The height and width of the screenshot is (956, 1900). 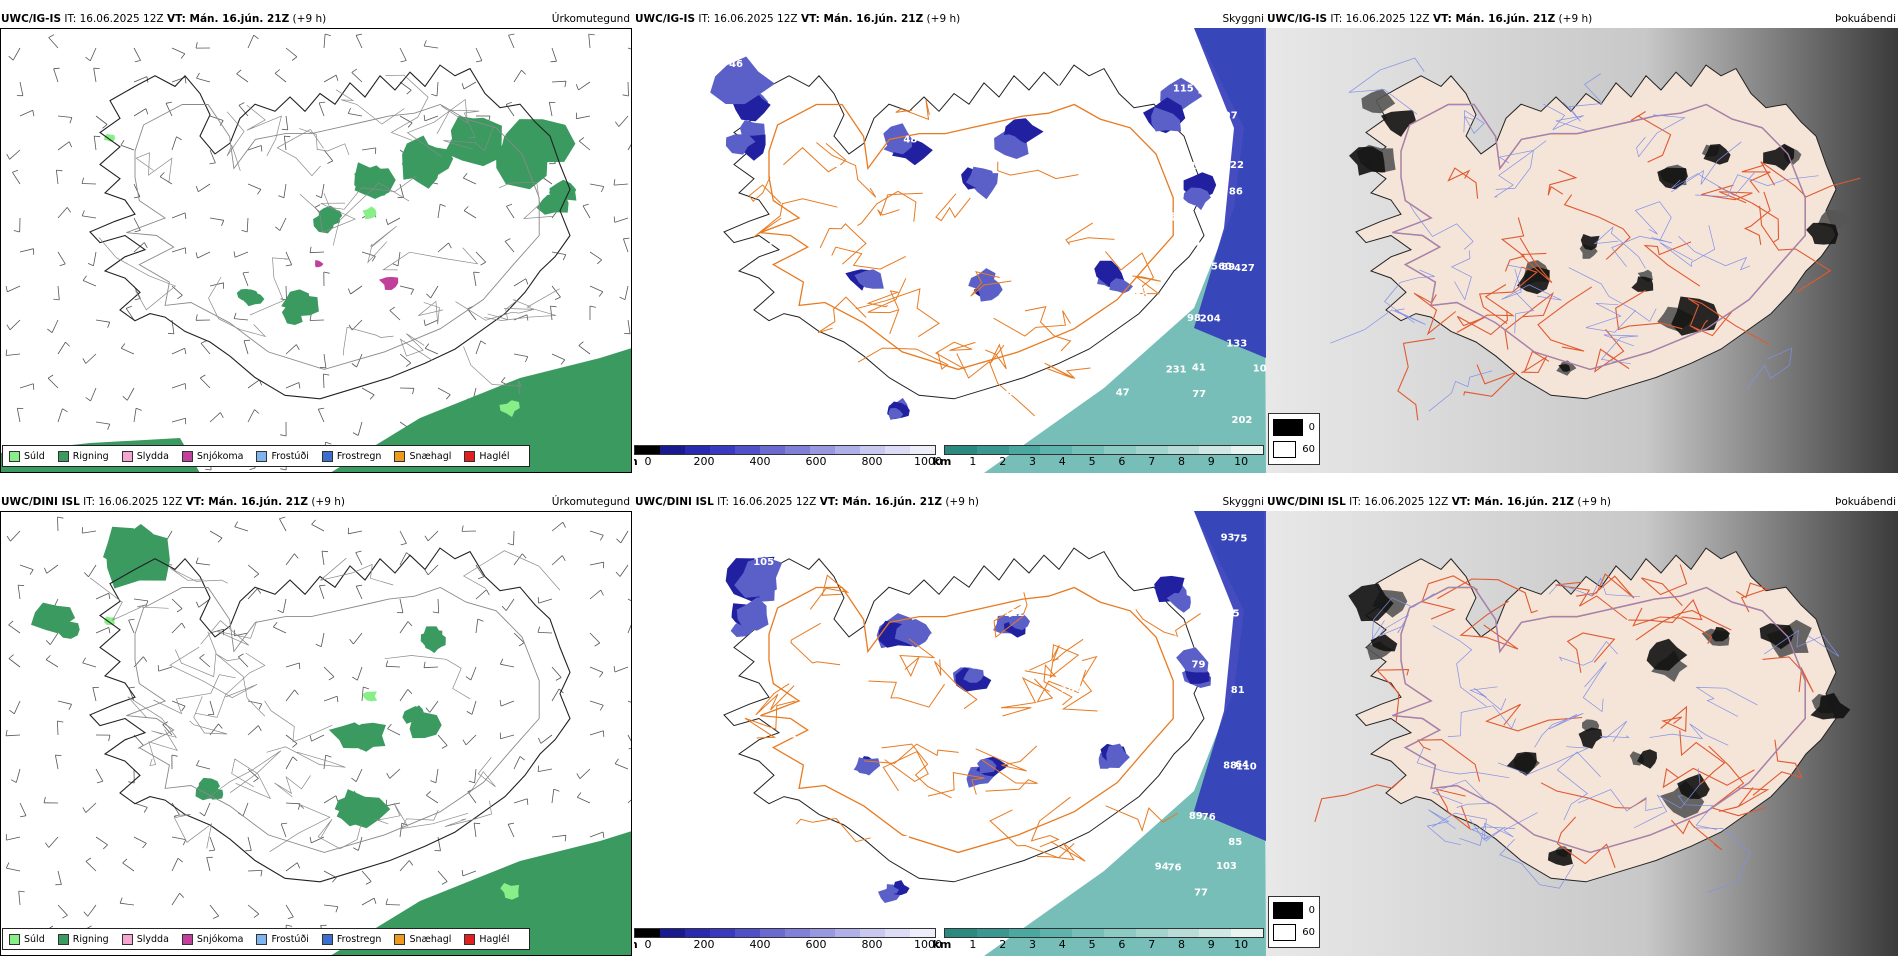 What do you see at coordinates (312, 275) in the screenshot?
I see `drizzle-areas` at bounding box center [312, 275].